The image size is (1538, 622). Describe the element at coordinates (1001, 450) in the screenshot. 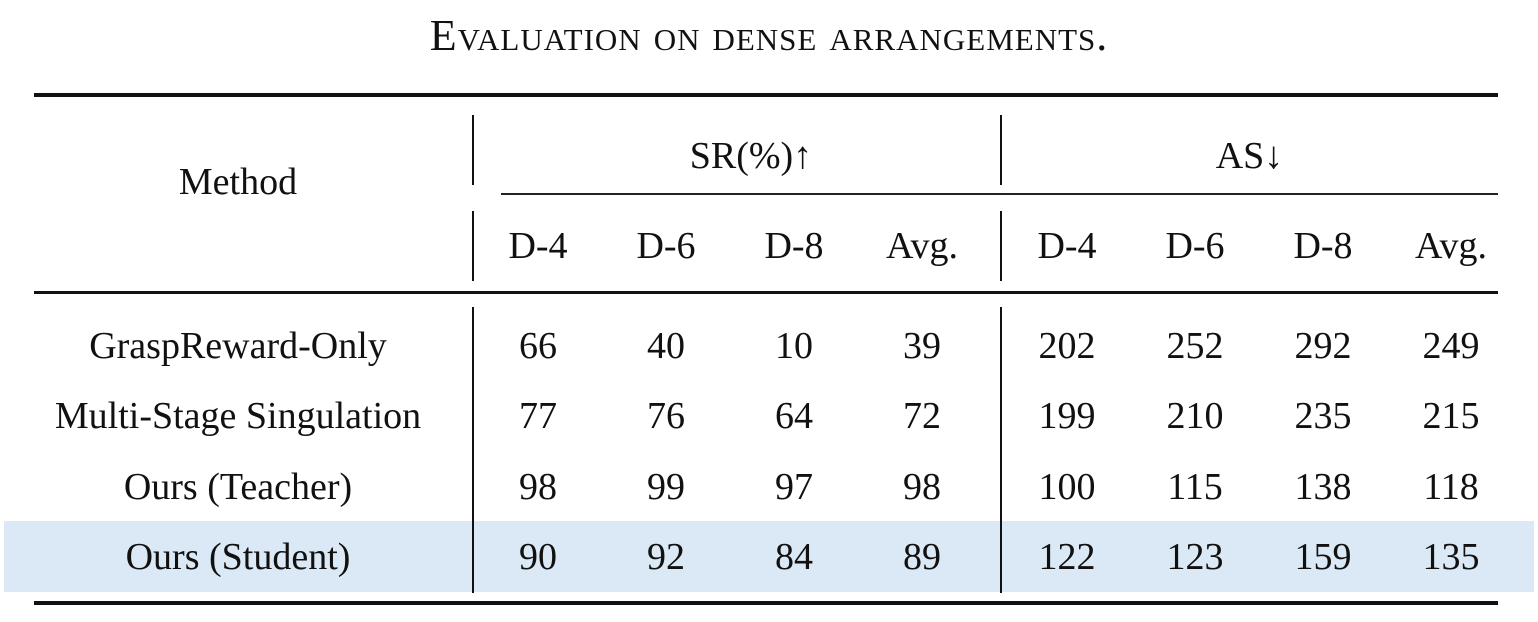

I see `vertical-divider-group-body` at that location.